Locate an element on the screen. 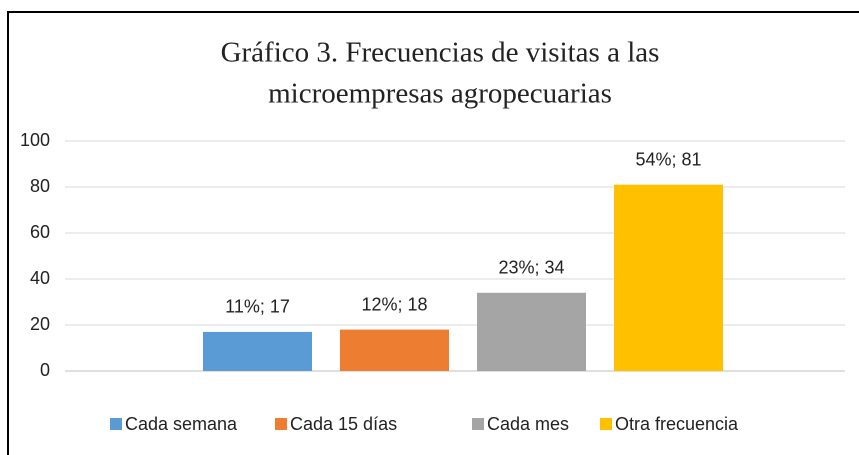  chart-title: microempresas agropecuarias is located at coordinates (440, 94).